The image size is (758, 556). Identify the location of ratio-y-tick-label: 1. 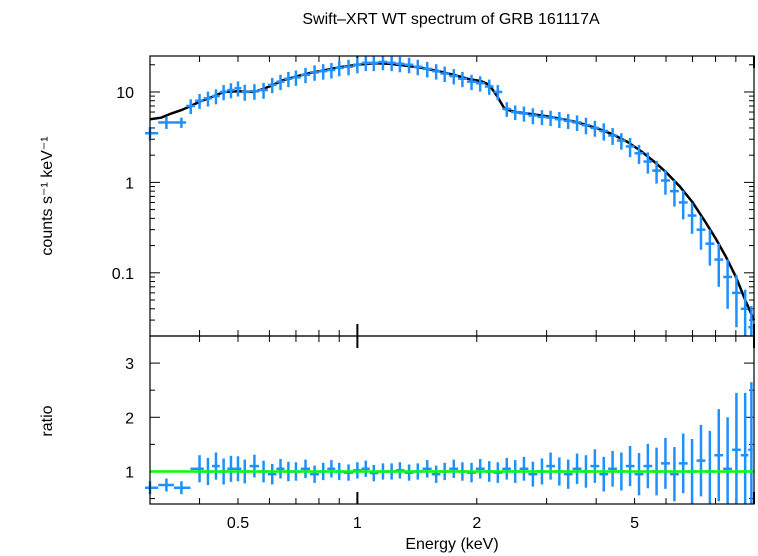
(129, 472).